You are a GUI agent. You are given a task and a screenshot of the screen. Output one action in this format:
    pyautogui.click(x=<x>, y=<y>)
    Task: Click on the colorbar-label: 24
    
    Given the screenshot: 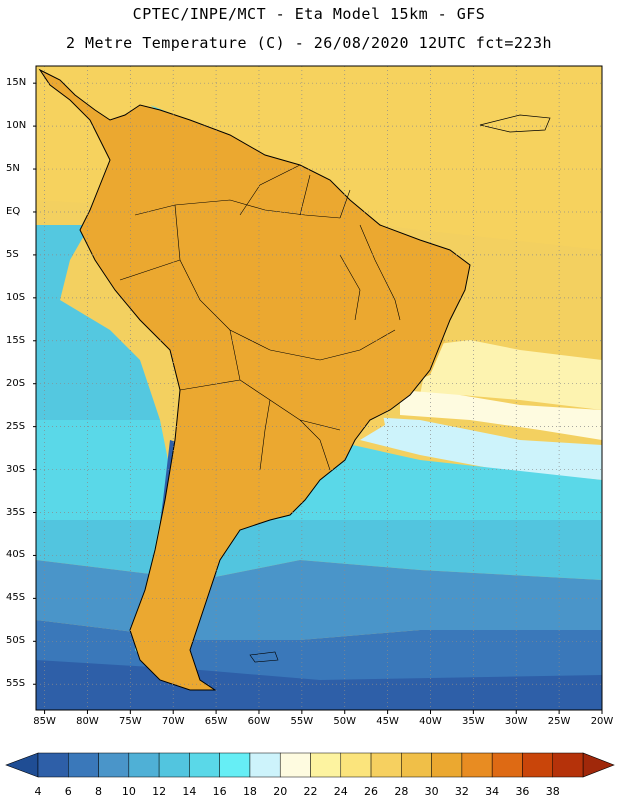 What is the action you would take?
    pyautogui.click(x=340, y=791)
    